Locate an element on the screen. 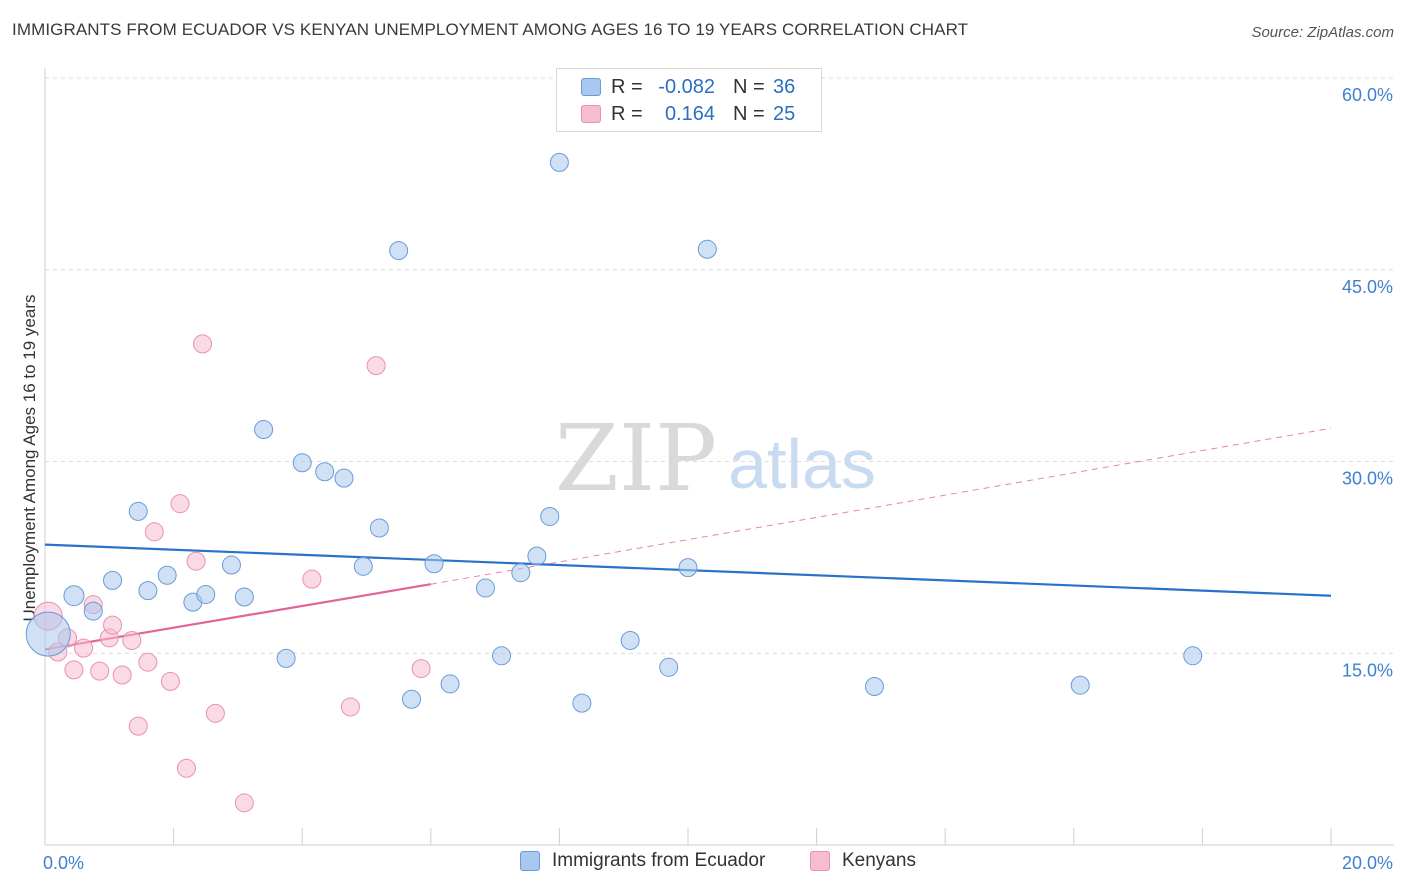 This screenshot has height=892, width=1406. watermark: ZIP atlas is located at coordinates (715, 458).